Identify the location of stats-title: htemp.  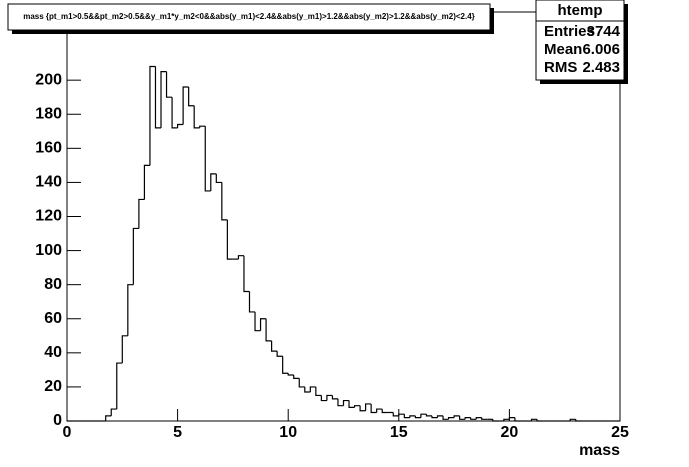
(580, 10).